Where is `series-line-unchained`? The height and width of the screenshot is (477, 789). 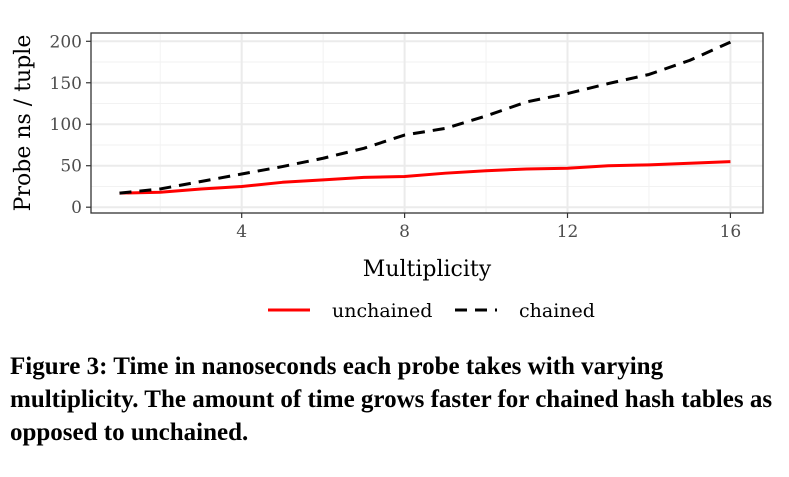 series-line-unchained is located at coordinates (425, 177).